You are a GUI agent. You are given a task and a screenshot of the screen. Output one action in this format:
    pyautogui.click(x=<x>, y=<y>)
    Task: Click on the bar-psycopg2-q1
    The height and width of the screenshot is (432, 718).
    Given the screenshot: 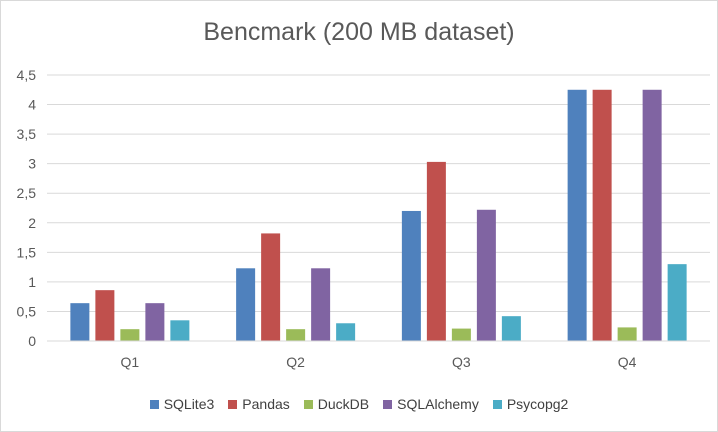 What is the action you would take?
    pyautogui.click(x=180, y=330)
    